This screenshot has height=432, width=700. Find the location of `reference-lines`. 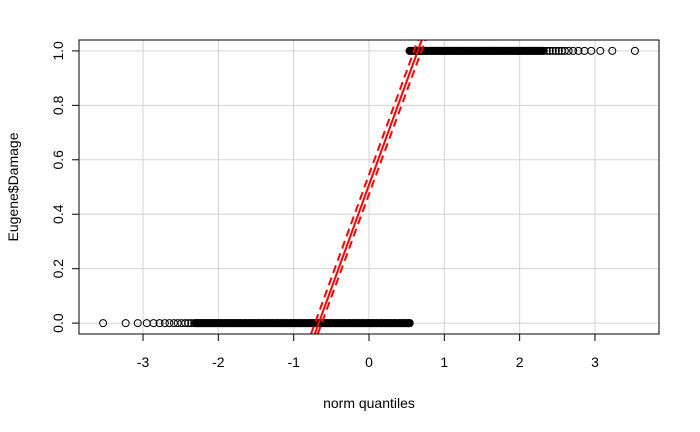

reference-lines is located at coordinates (368, 187).